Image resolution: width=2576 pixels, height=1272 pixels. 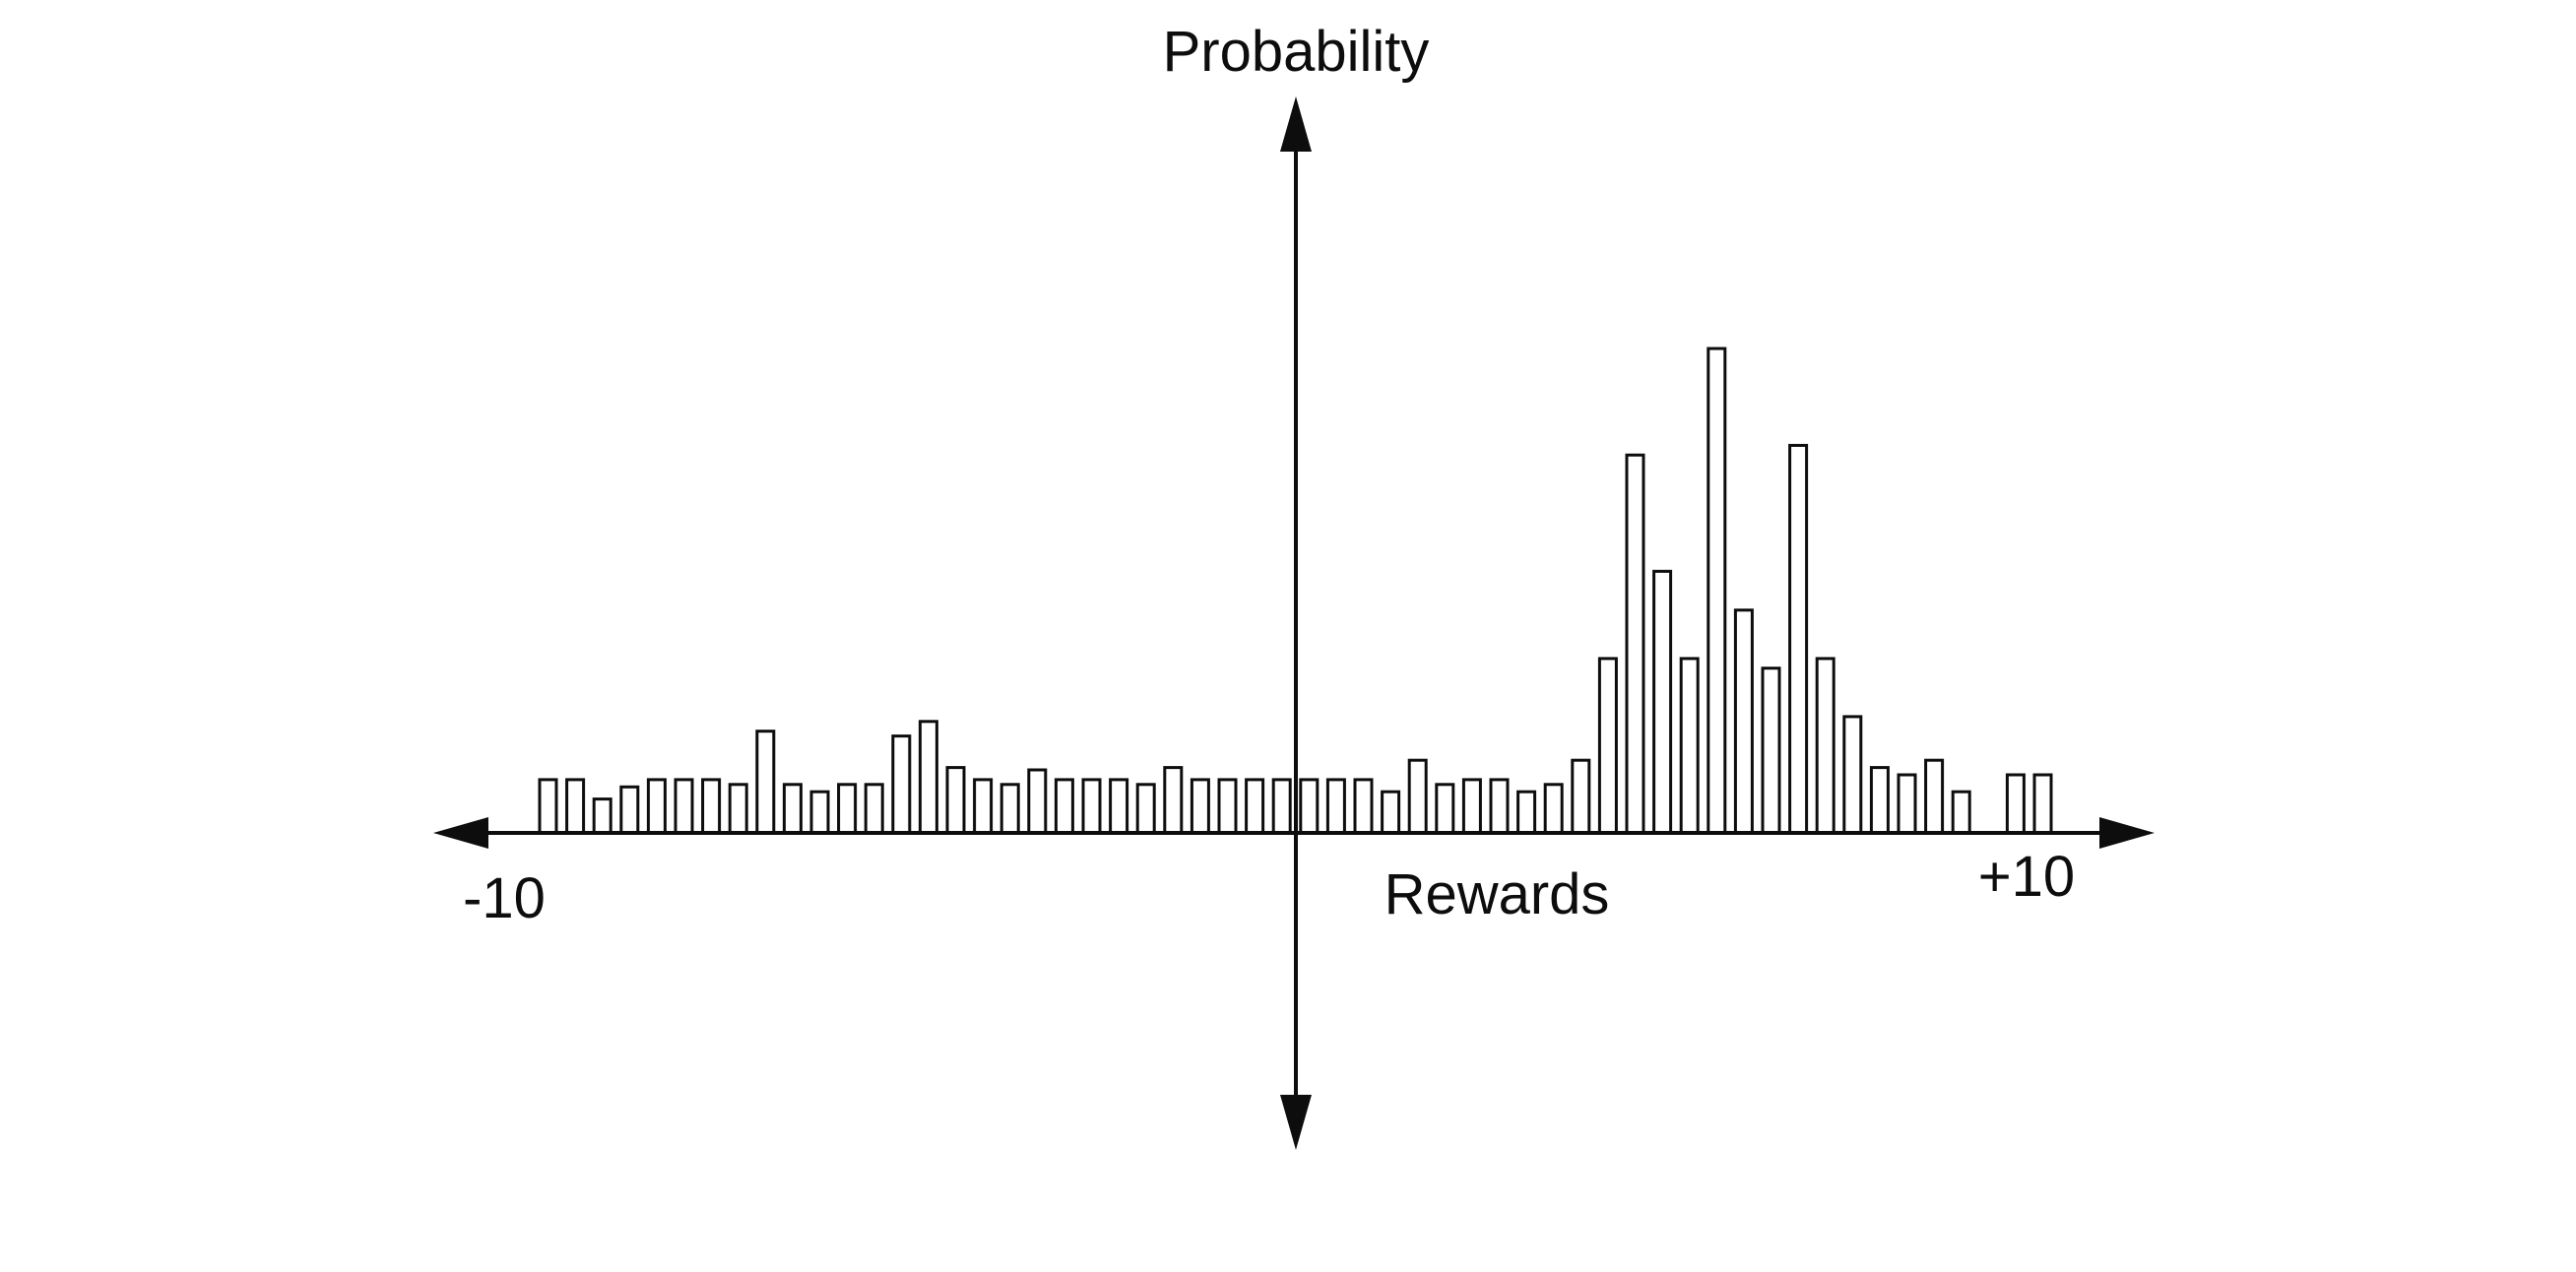 What do you see at coordinates (1497, 894) in the screenshot?
I see `x-axis-title: Rewards` at bounding box center [1497, 894].